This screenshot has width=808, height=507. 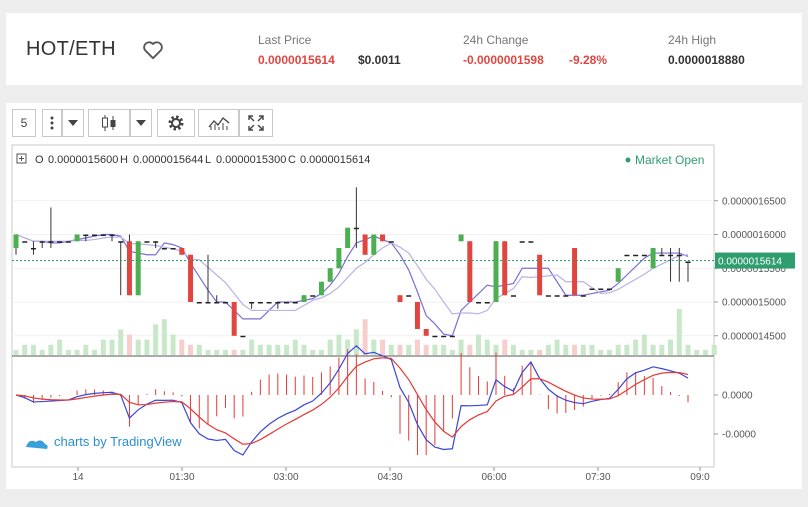 I want to click on current-price-tag, so click(x=755, y=260).